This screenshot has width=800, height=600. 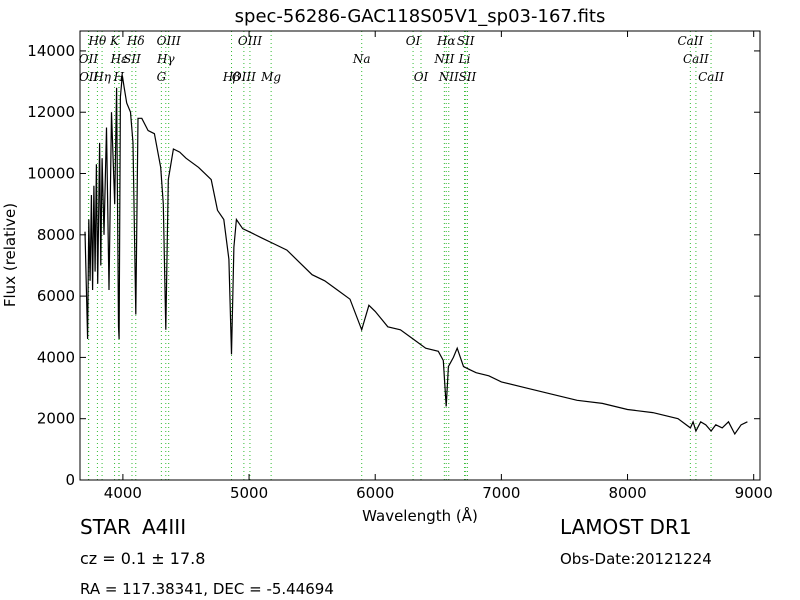 I want to click on redshift: cz = 0.1 ± 17.8, so click(x=142, y=558).